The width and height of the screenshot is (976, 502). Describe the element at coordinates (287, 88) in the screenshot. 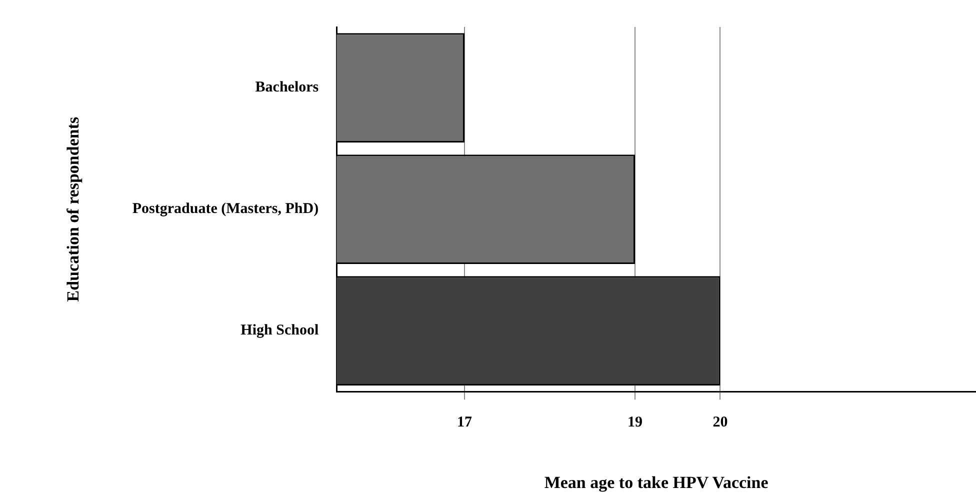

I see `y-tick-label: Bachelors` at that location.